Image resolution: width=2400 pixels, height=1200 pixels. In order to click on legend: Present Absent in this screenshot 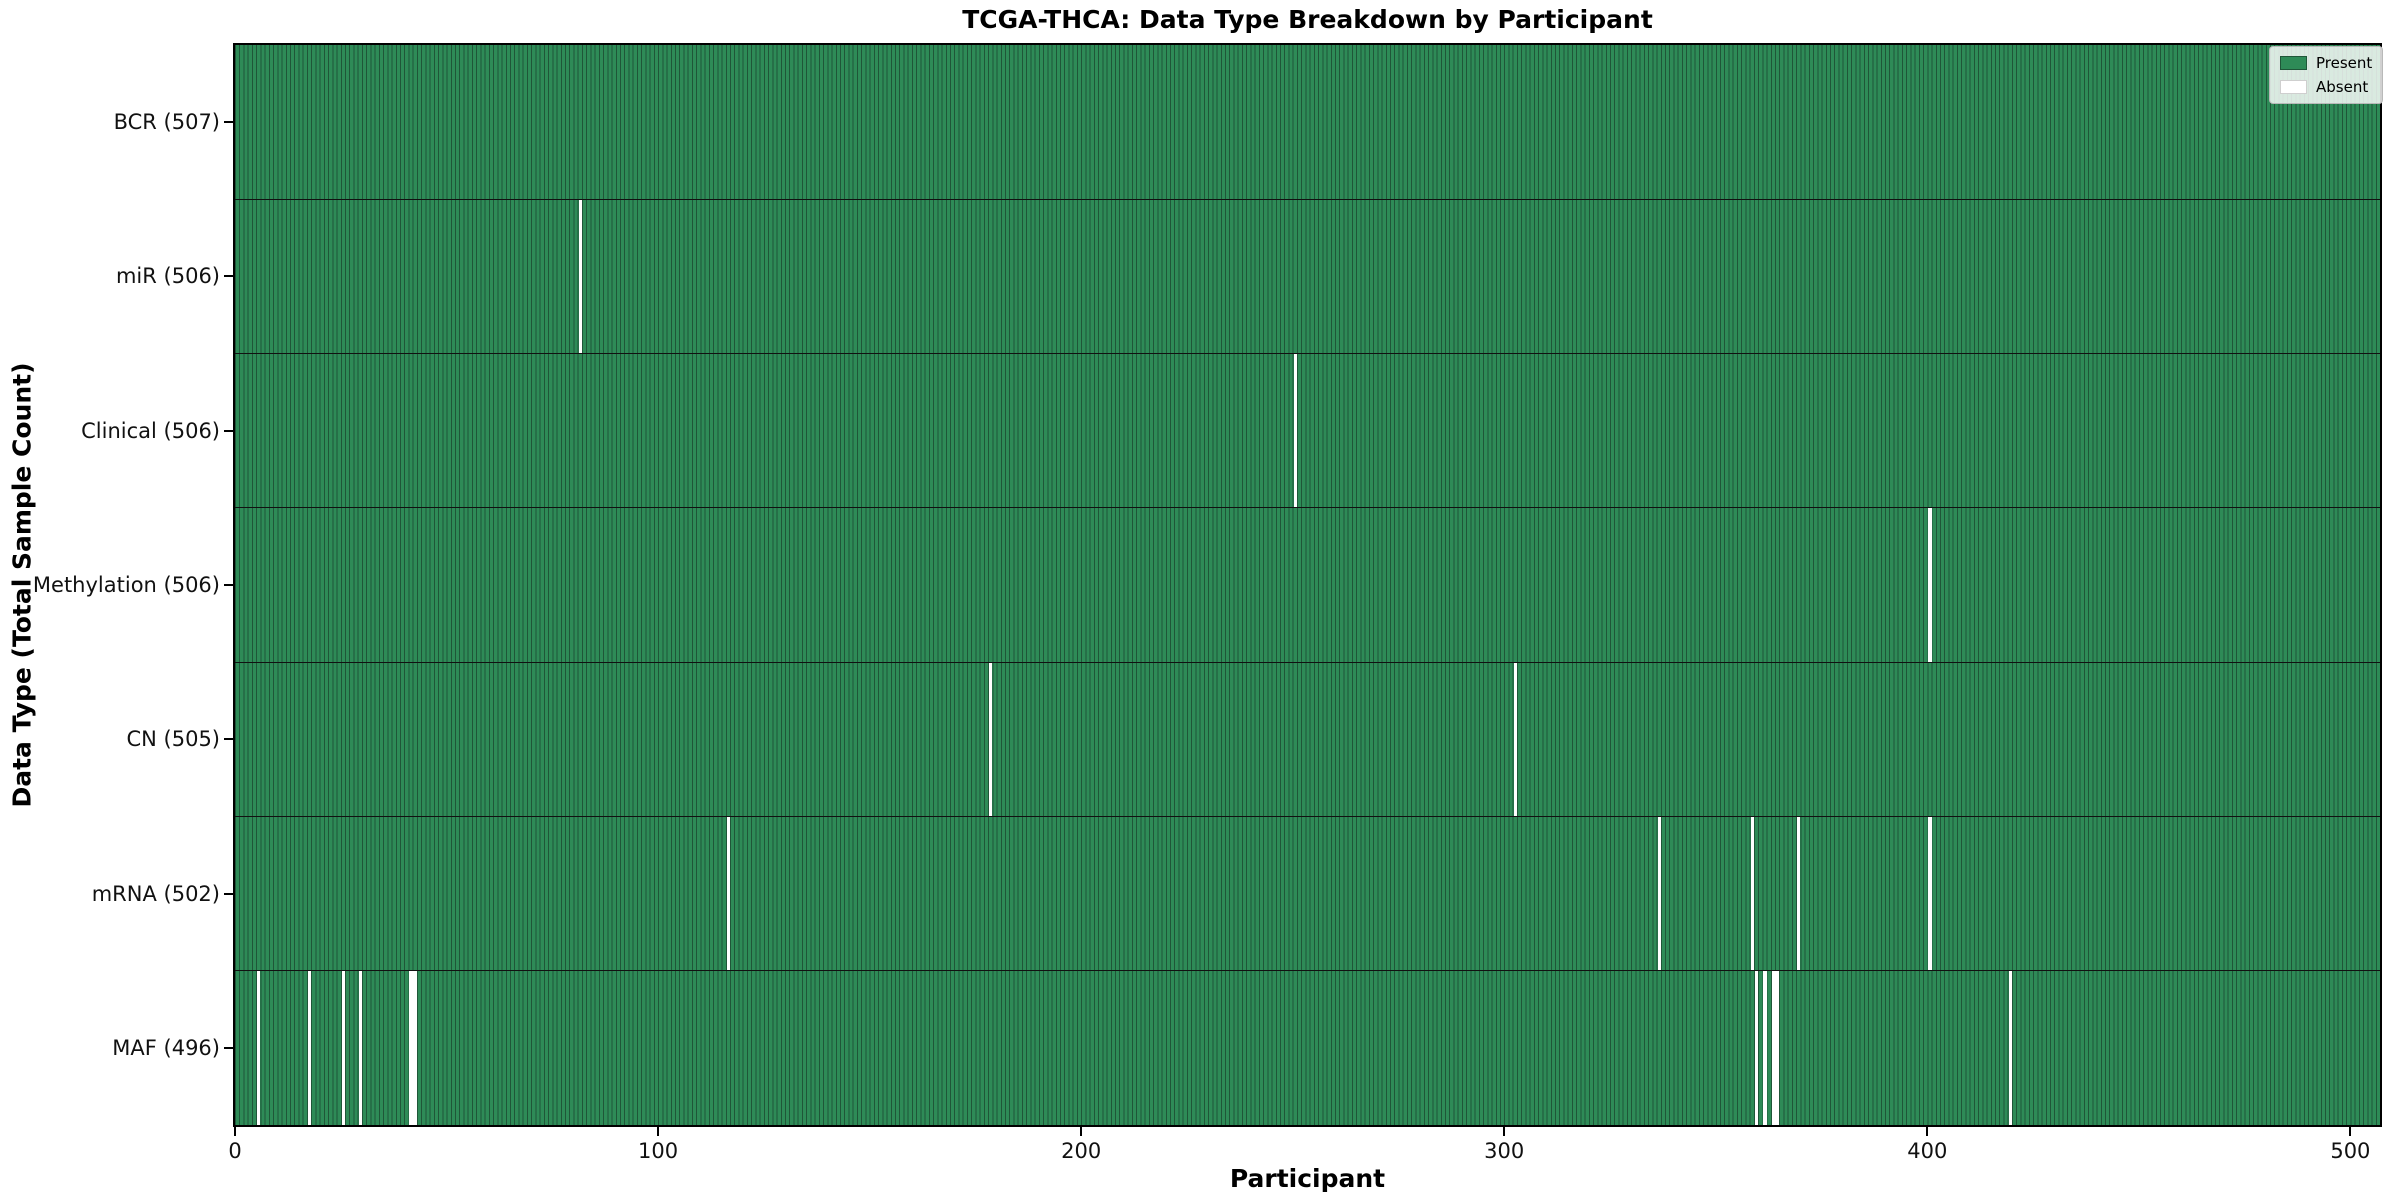, I will do `click(2326, 75)`.